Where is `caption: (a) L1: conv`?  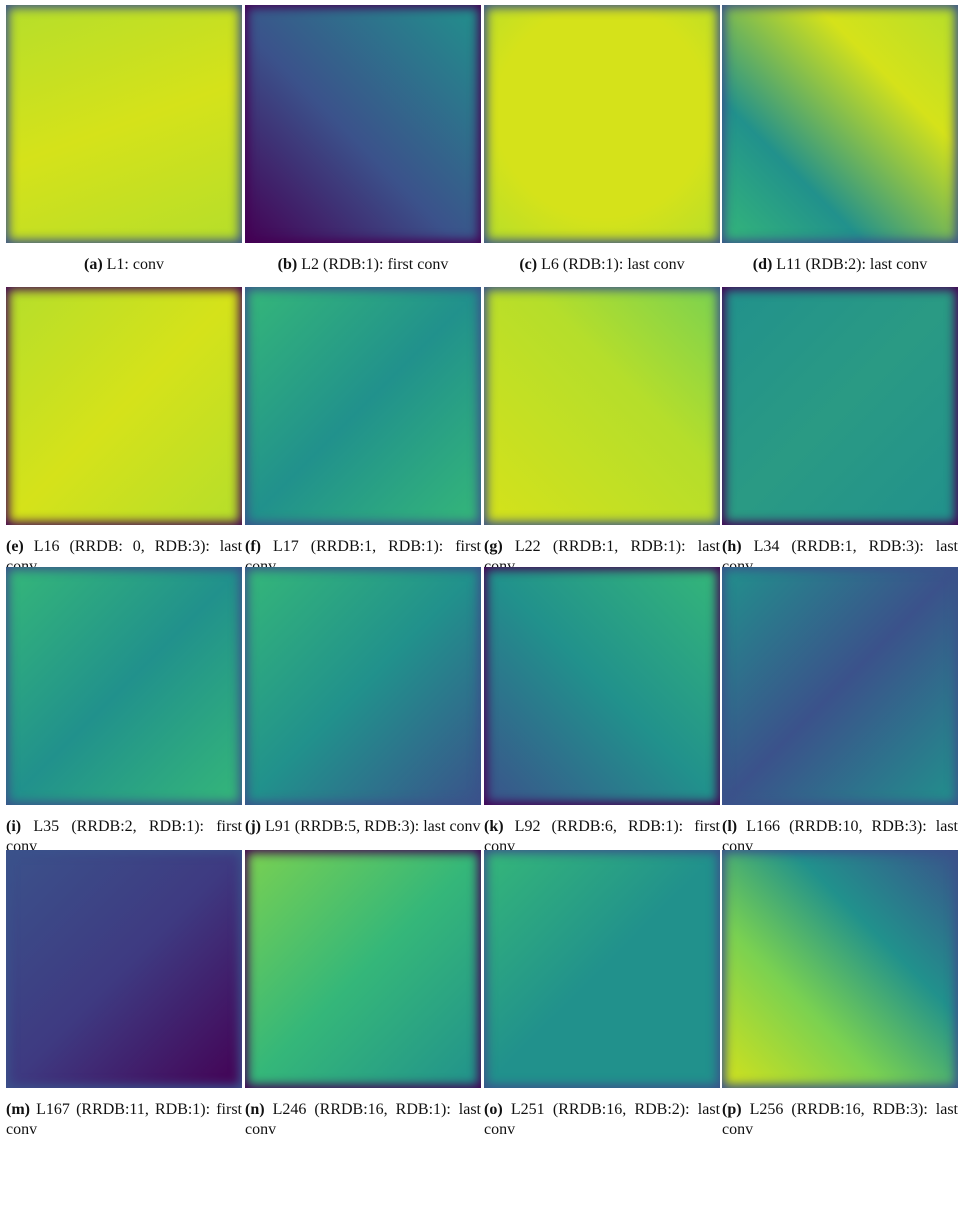
caption: (a) L1: conv is located at coordinates (124, 265).